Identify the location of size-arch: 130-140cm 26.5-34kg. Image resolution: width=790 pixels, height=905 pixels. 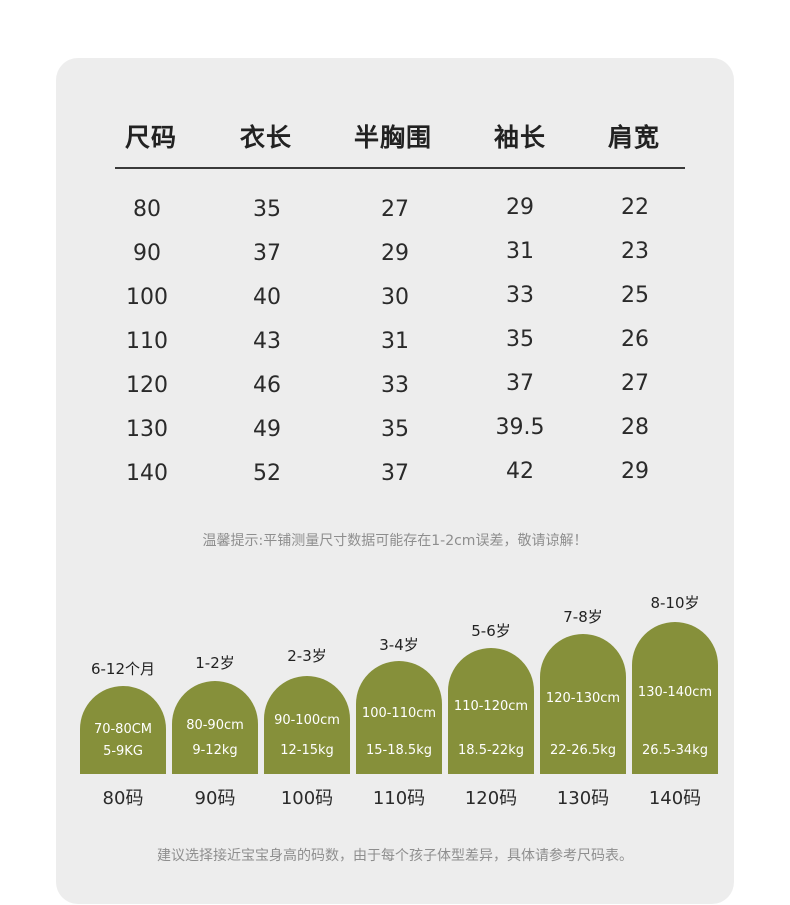
(675, 698).